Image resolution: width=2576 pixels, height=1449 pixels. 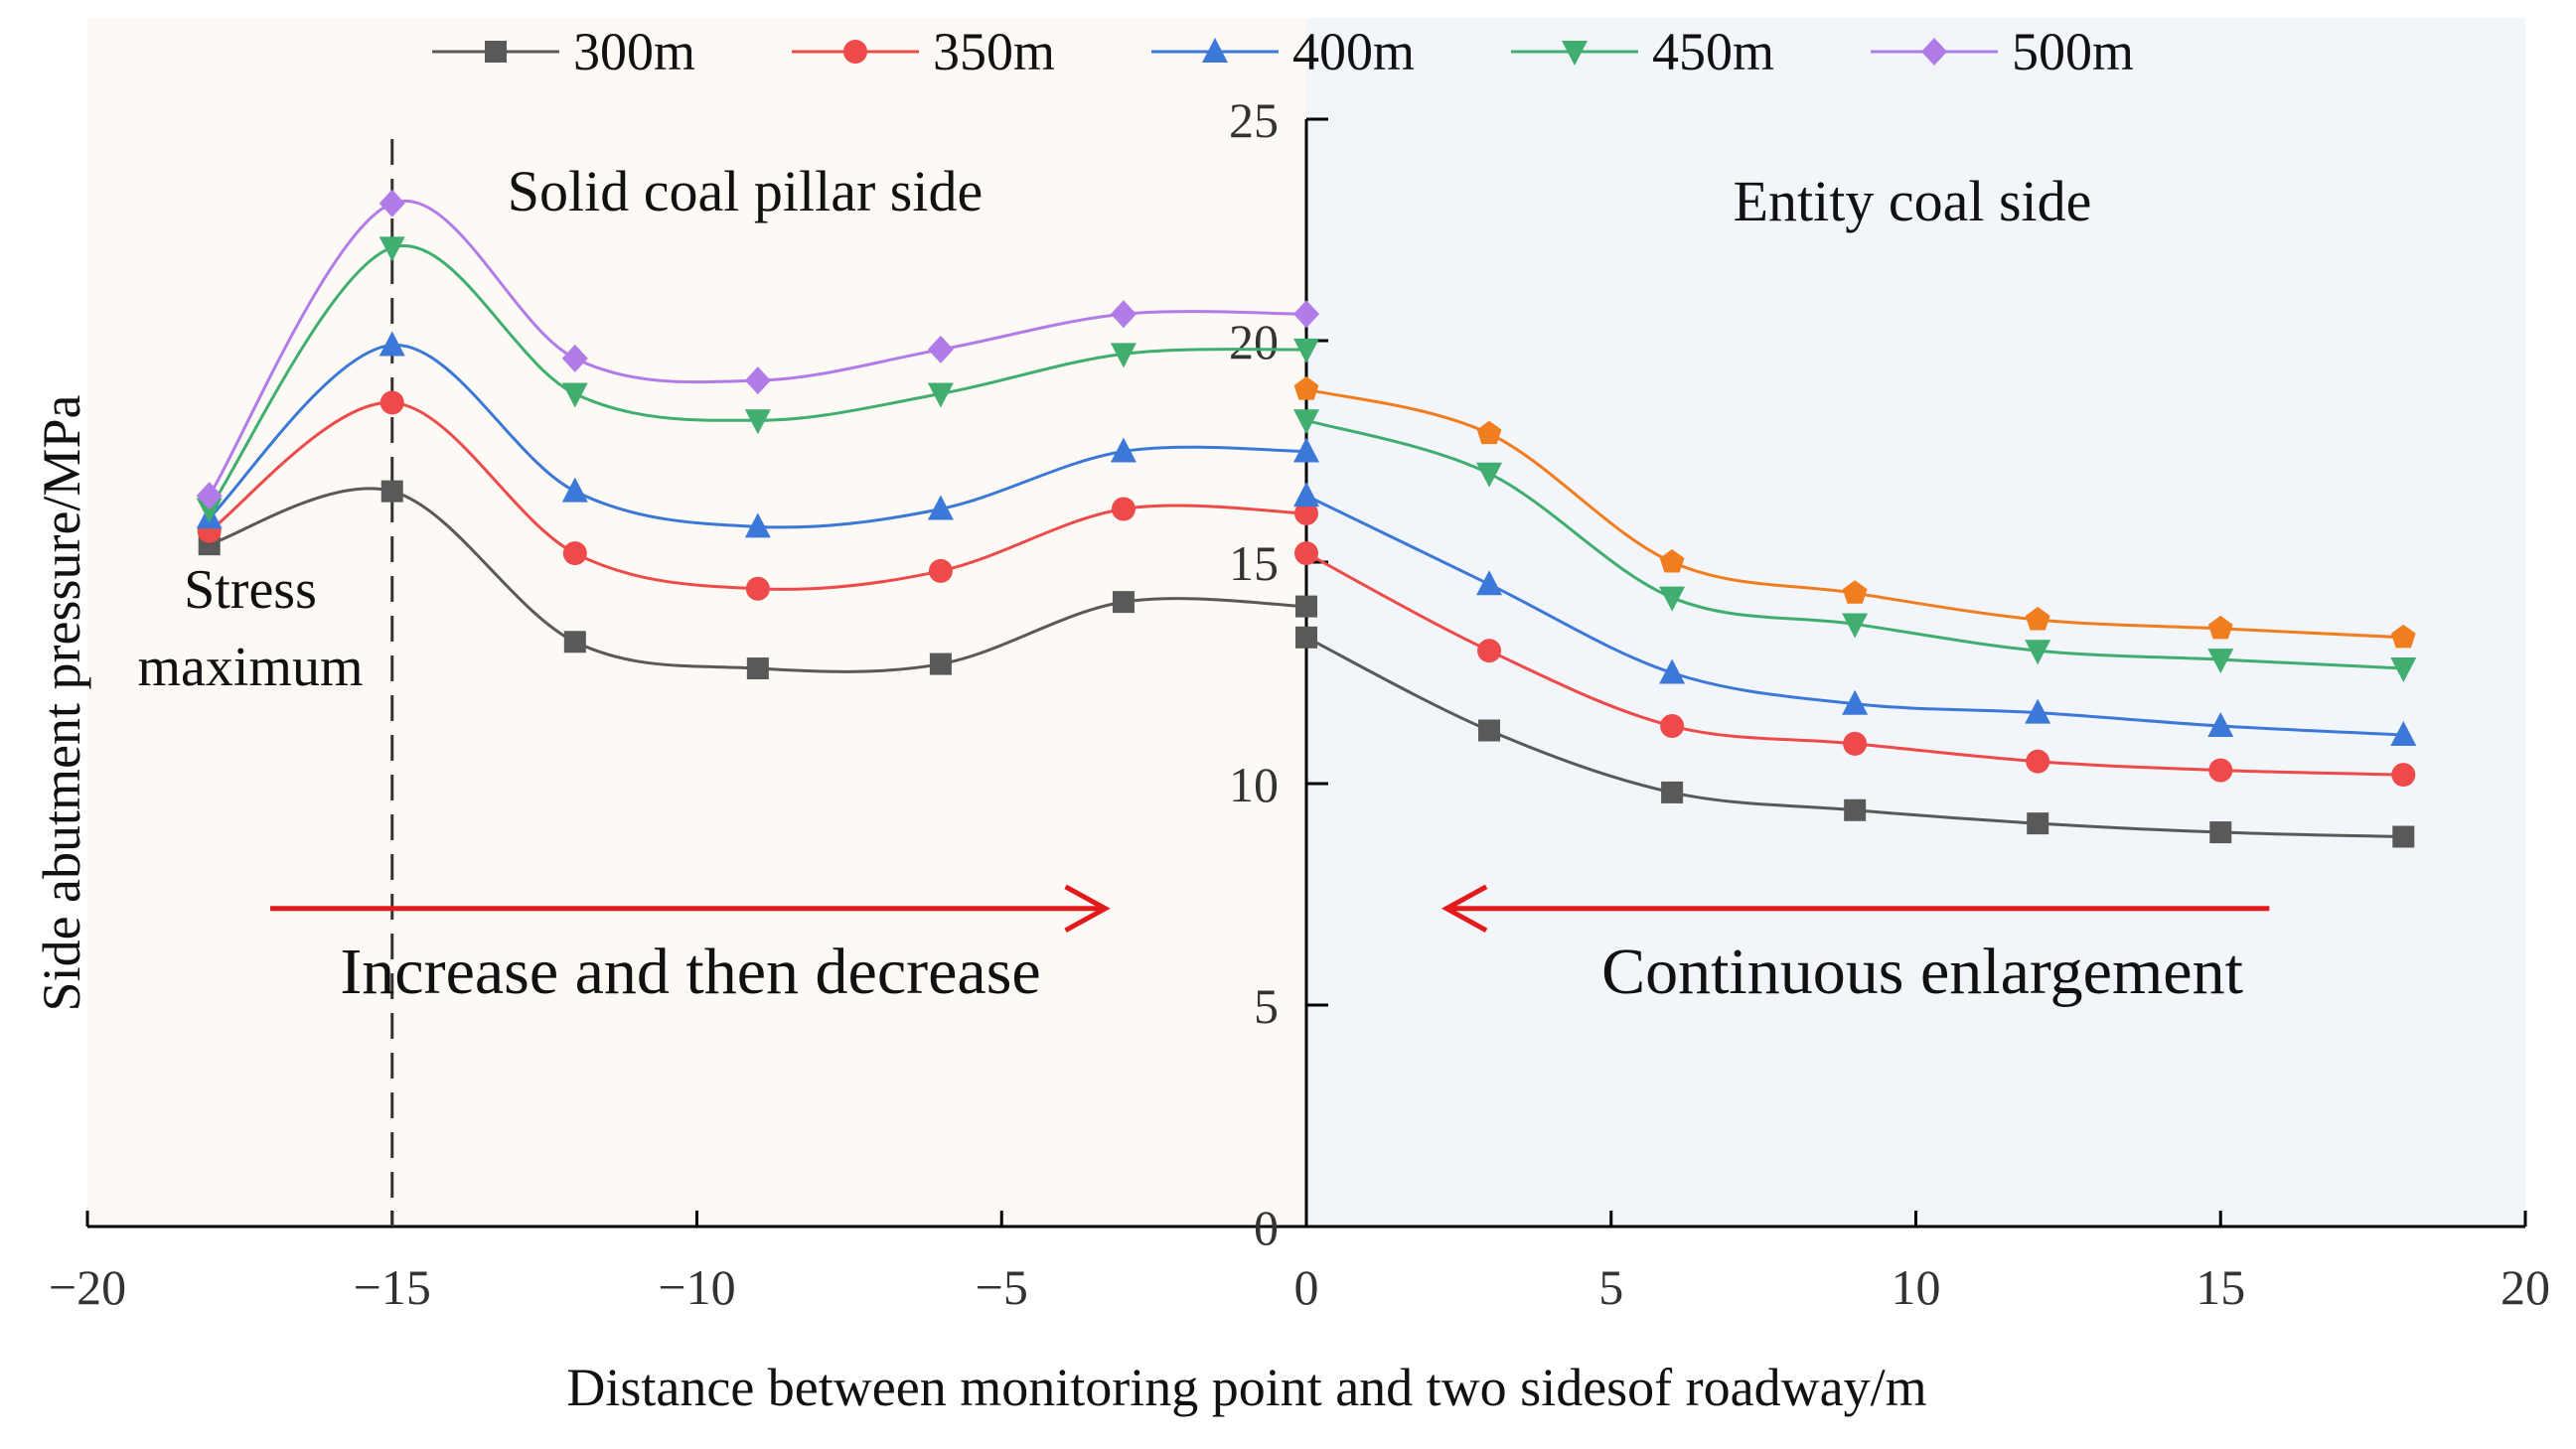 I want to click on y-tick-label: 10, so click(x=1254, y=785).